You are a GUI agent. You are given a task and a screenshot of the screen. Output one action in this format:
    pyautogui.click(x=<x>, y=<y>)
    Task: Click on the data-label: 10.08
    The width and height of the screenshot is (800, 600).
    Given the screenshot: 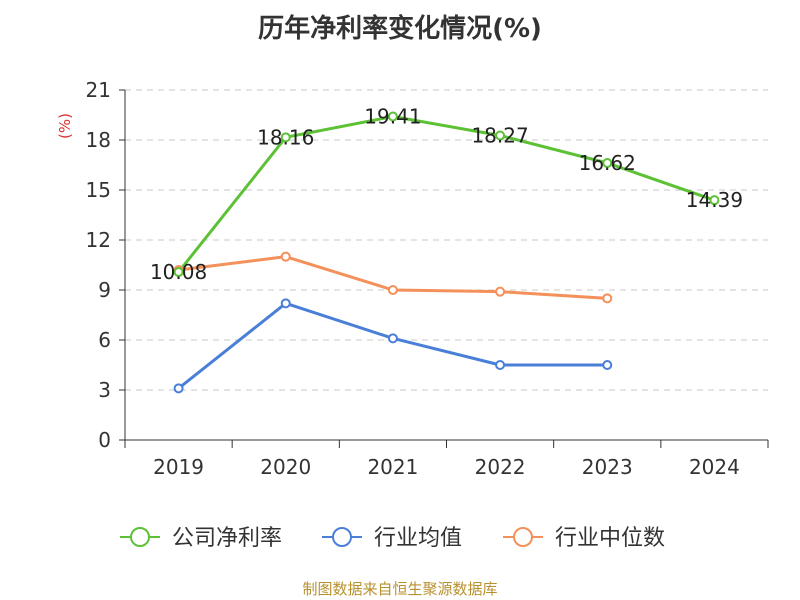 What is the action you would take?
    pyautogui.click(x=178, y=272)
    